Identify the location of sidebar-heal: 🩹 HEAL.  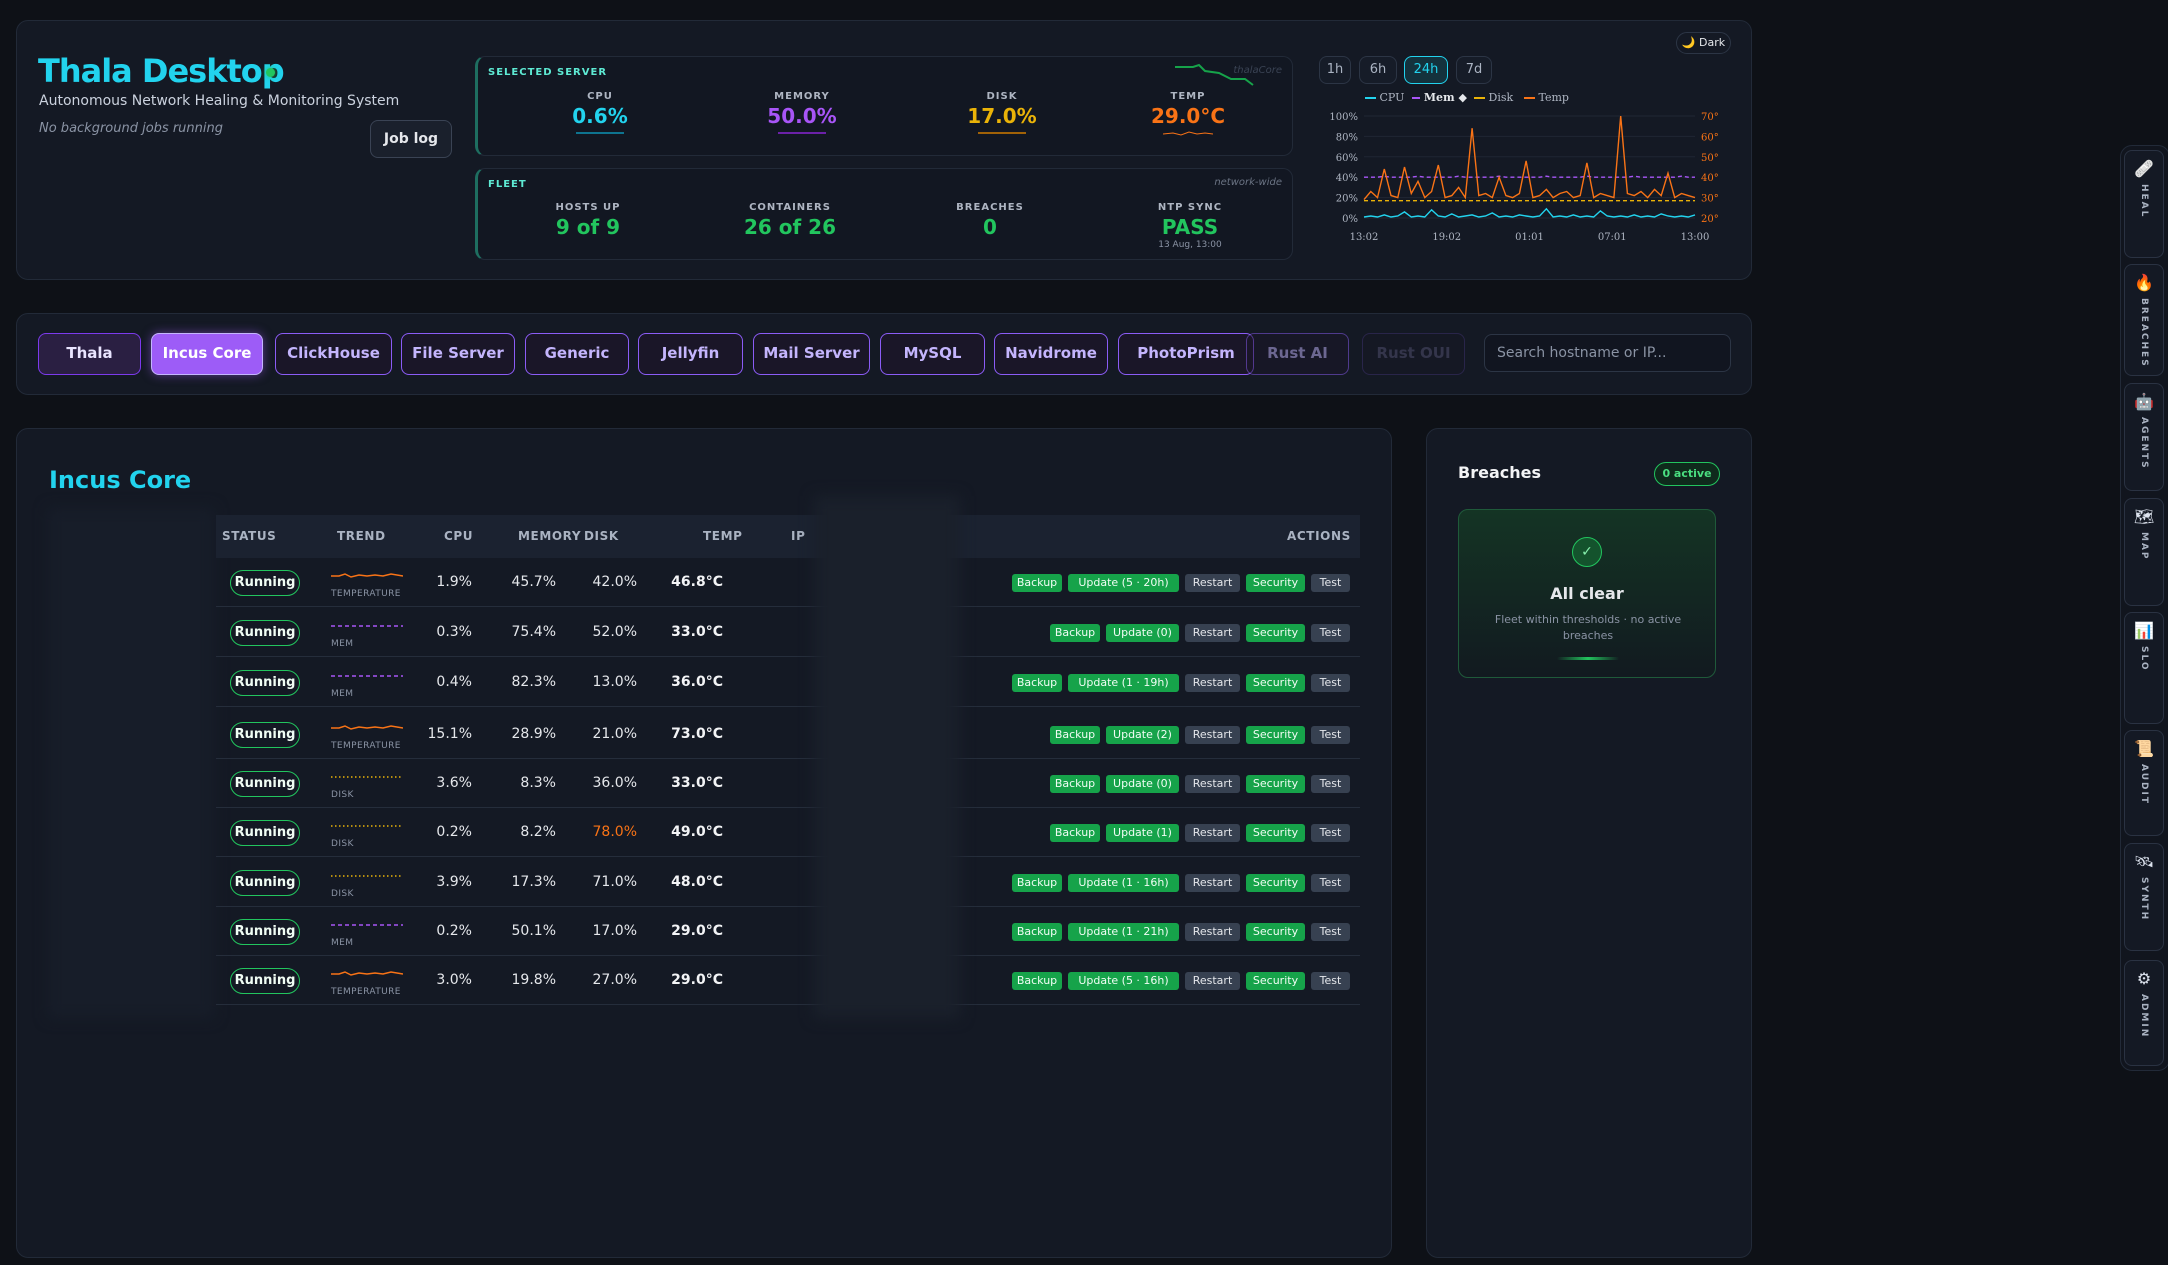
(2144, 204).